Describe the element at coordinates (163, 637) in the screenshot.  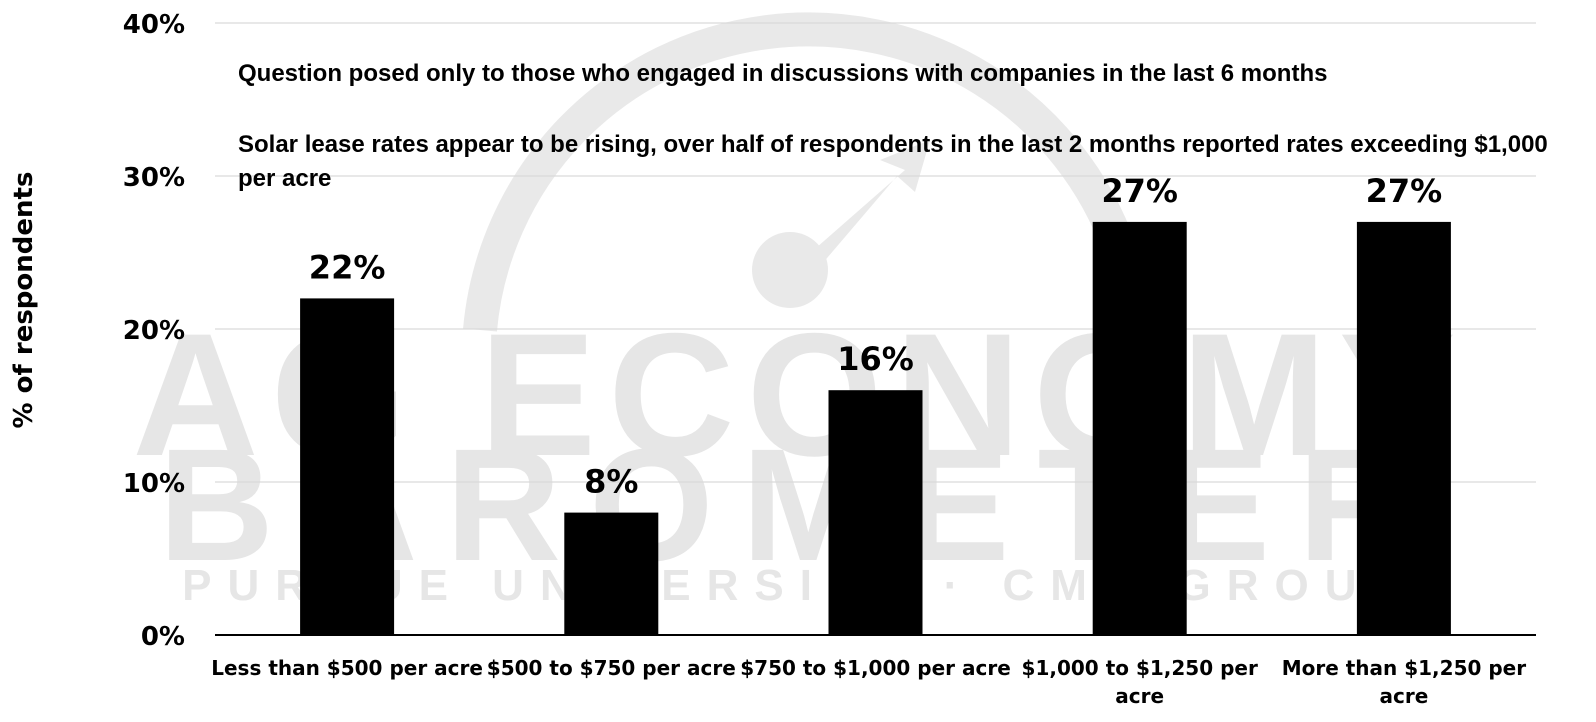
I see `y-tick-label: 0%` at that location.